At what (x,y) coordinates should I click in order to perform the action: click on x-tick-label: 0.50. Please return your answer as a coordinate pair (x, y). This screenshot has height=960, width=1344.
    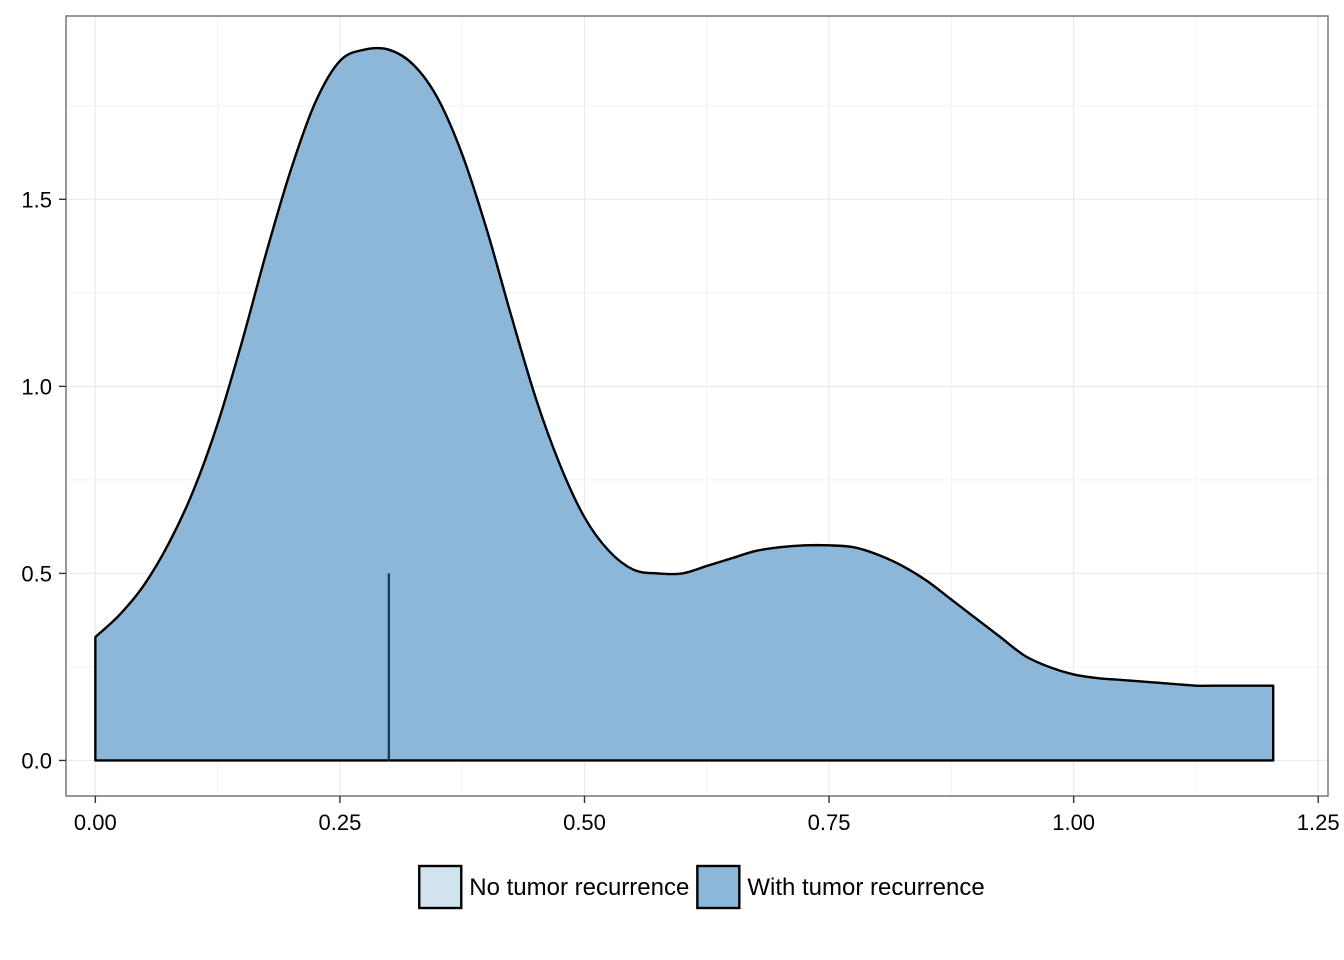
    Looking at the image, I should click on (584, 822).